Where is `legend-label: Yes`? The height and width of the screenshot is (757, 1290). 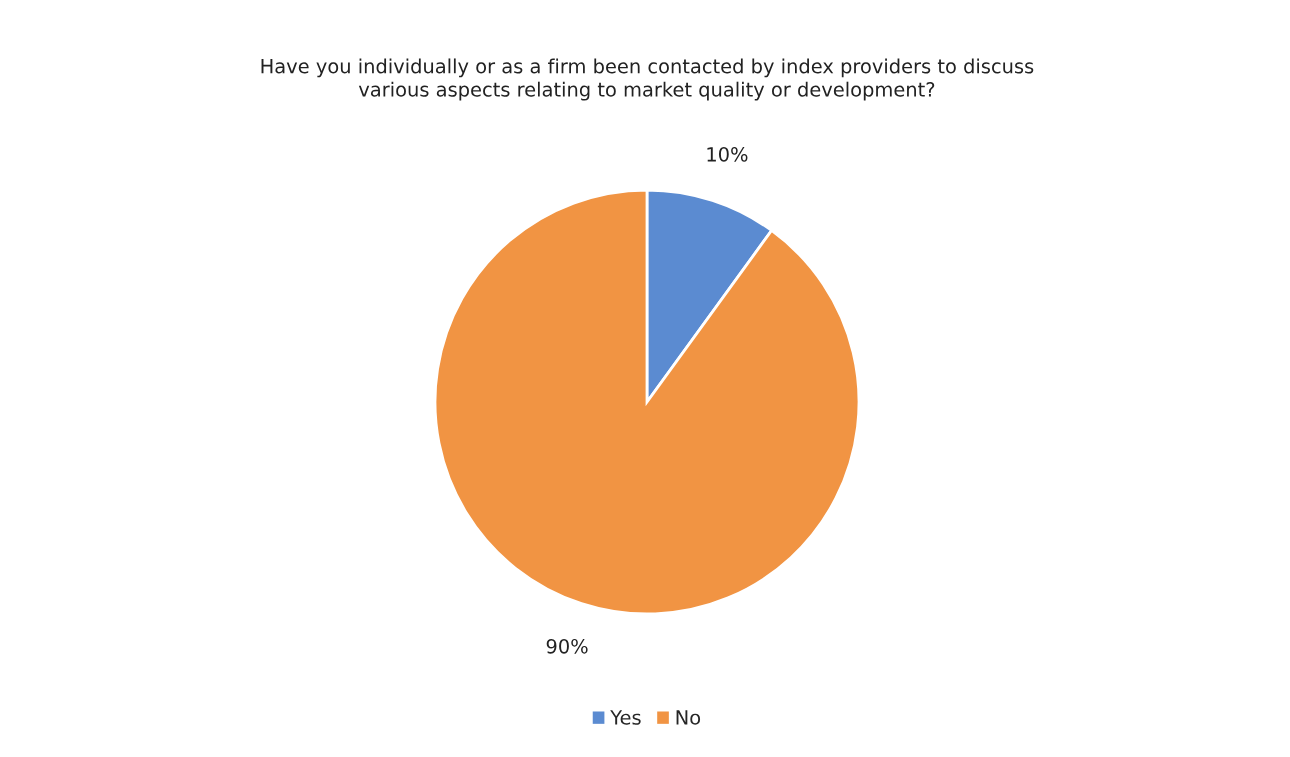 legend-label: Yes is located at coordinates (625, 717).